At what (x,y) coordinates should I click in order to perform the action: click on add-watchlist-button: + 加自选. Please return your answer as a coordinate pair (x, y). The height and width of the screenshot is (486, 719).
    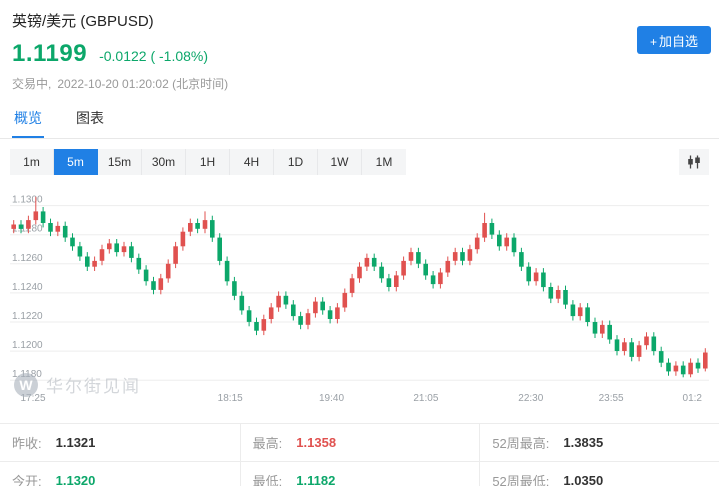
    Looking at the image, I should click on (673, 40).